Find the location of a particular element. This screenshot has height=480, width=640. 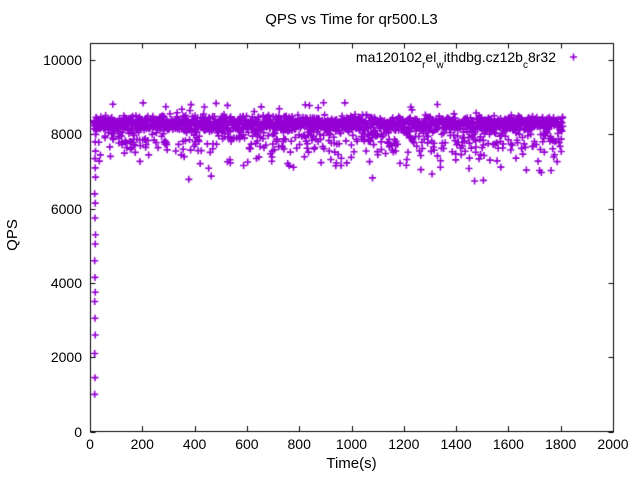

x-tick-label: 1400 is located at coordinates (456, 444).